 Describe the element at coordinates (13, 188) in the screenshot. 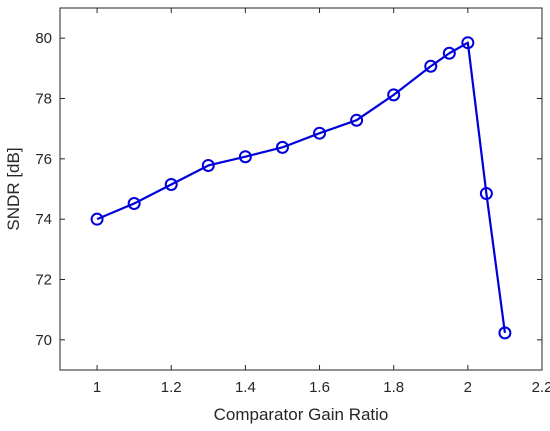

I see `y-axis-label: SNDR [dB]` at that location.